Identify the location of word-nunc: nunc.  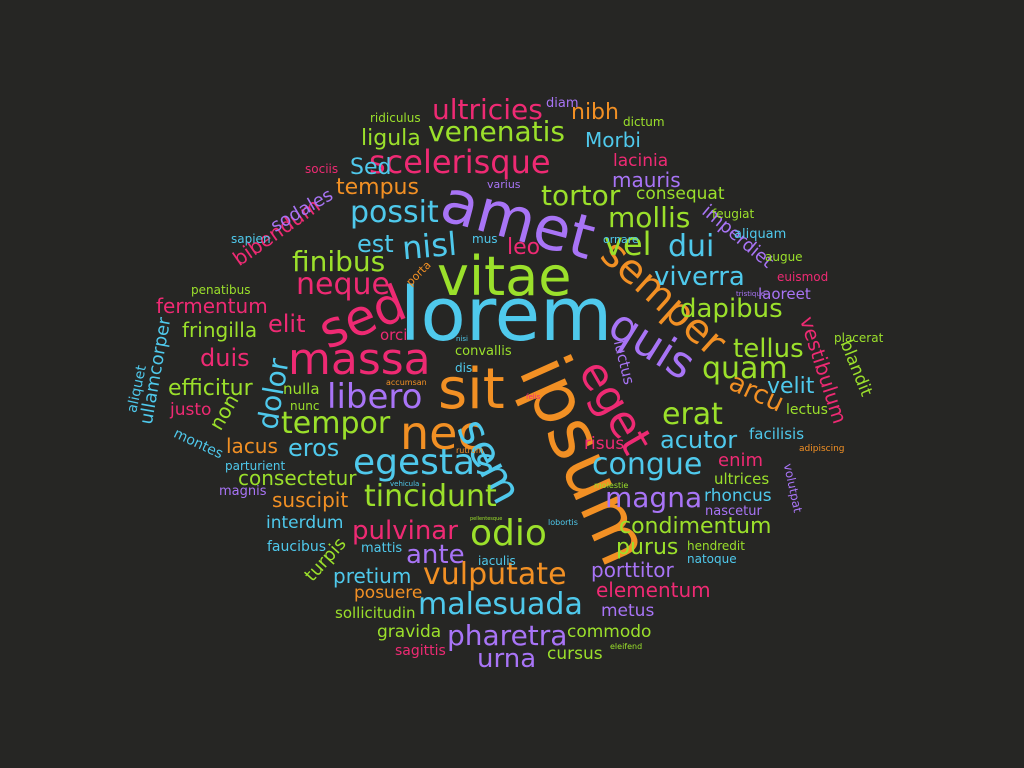
(305, 406).